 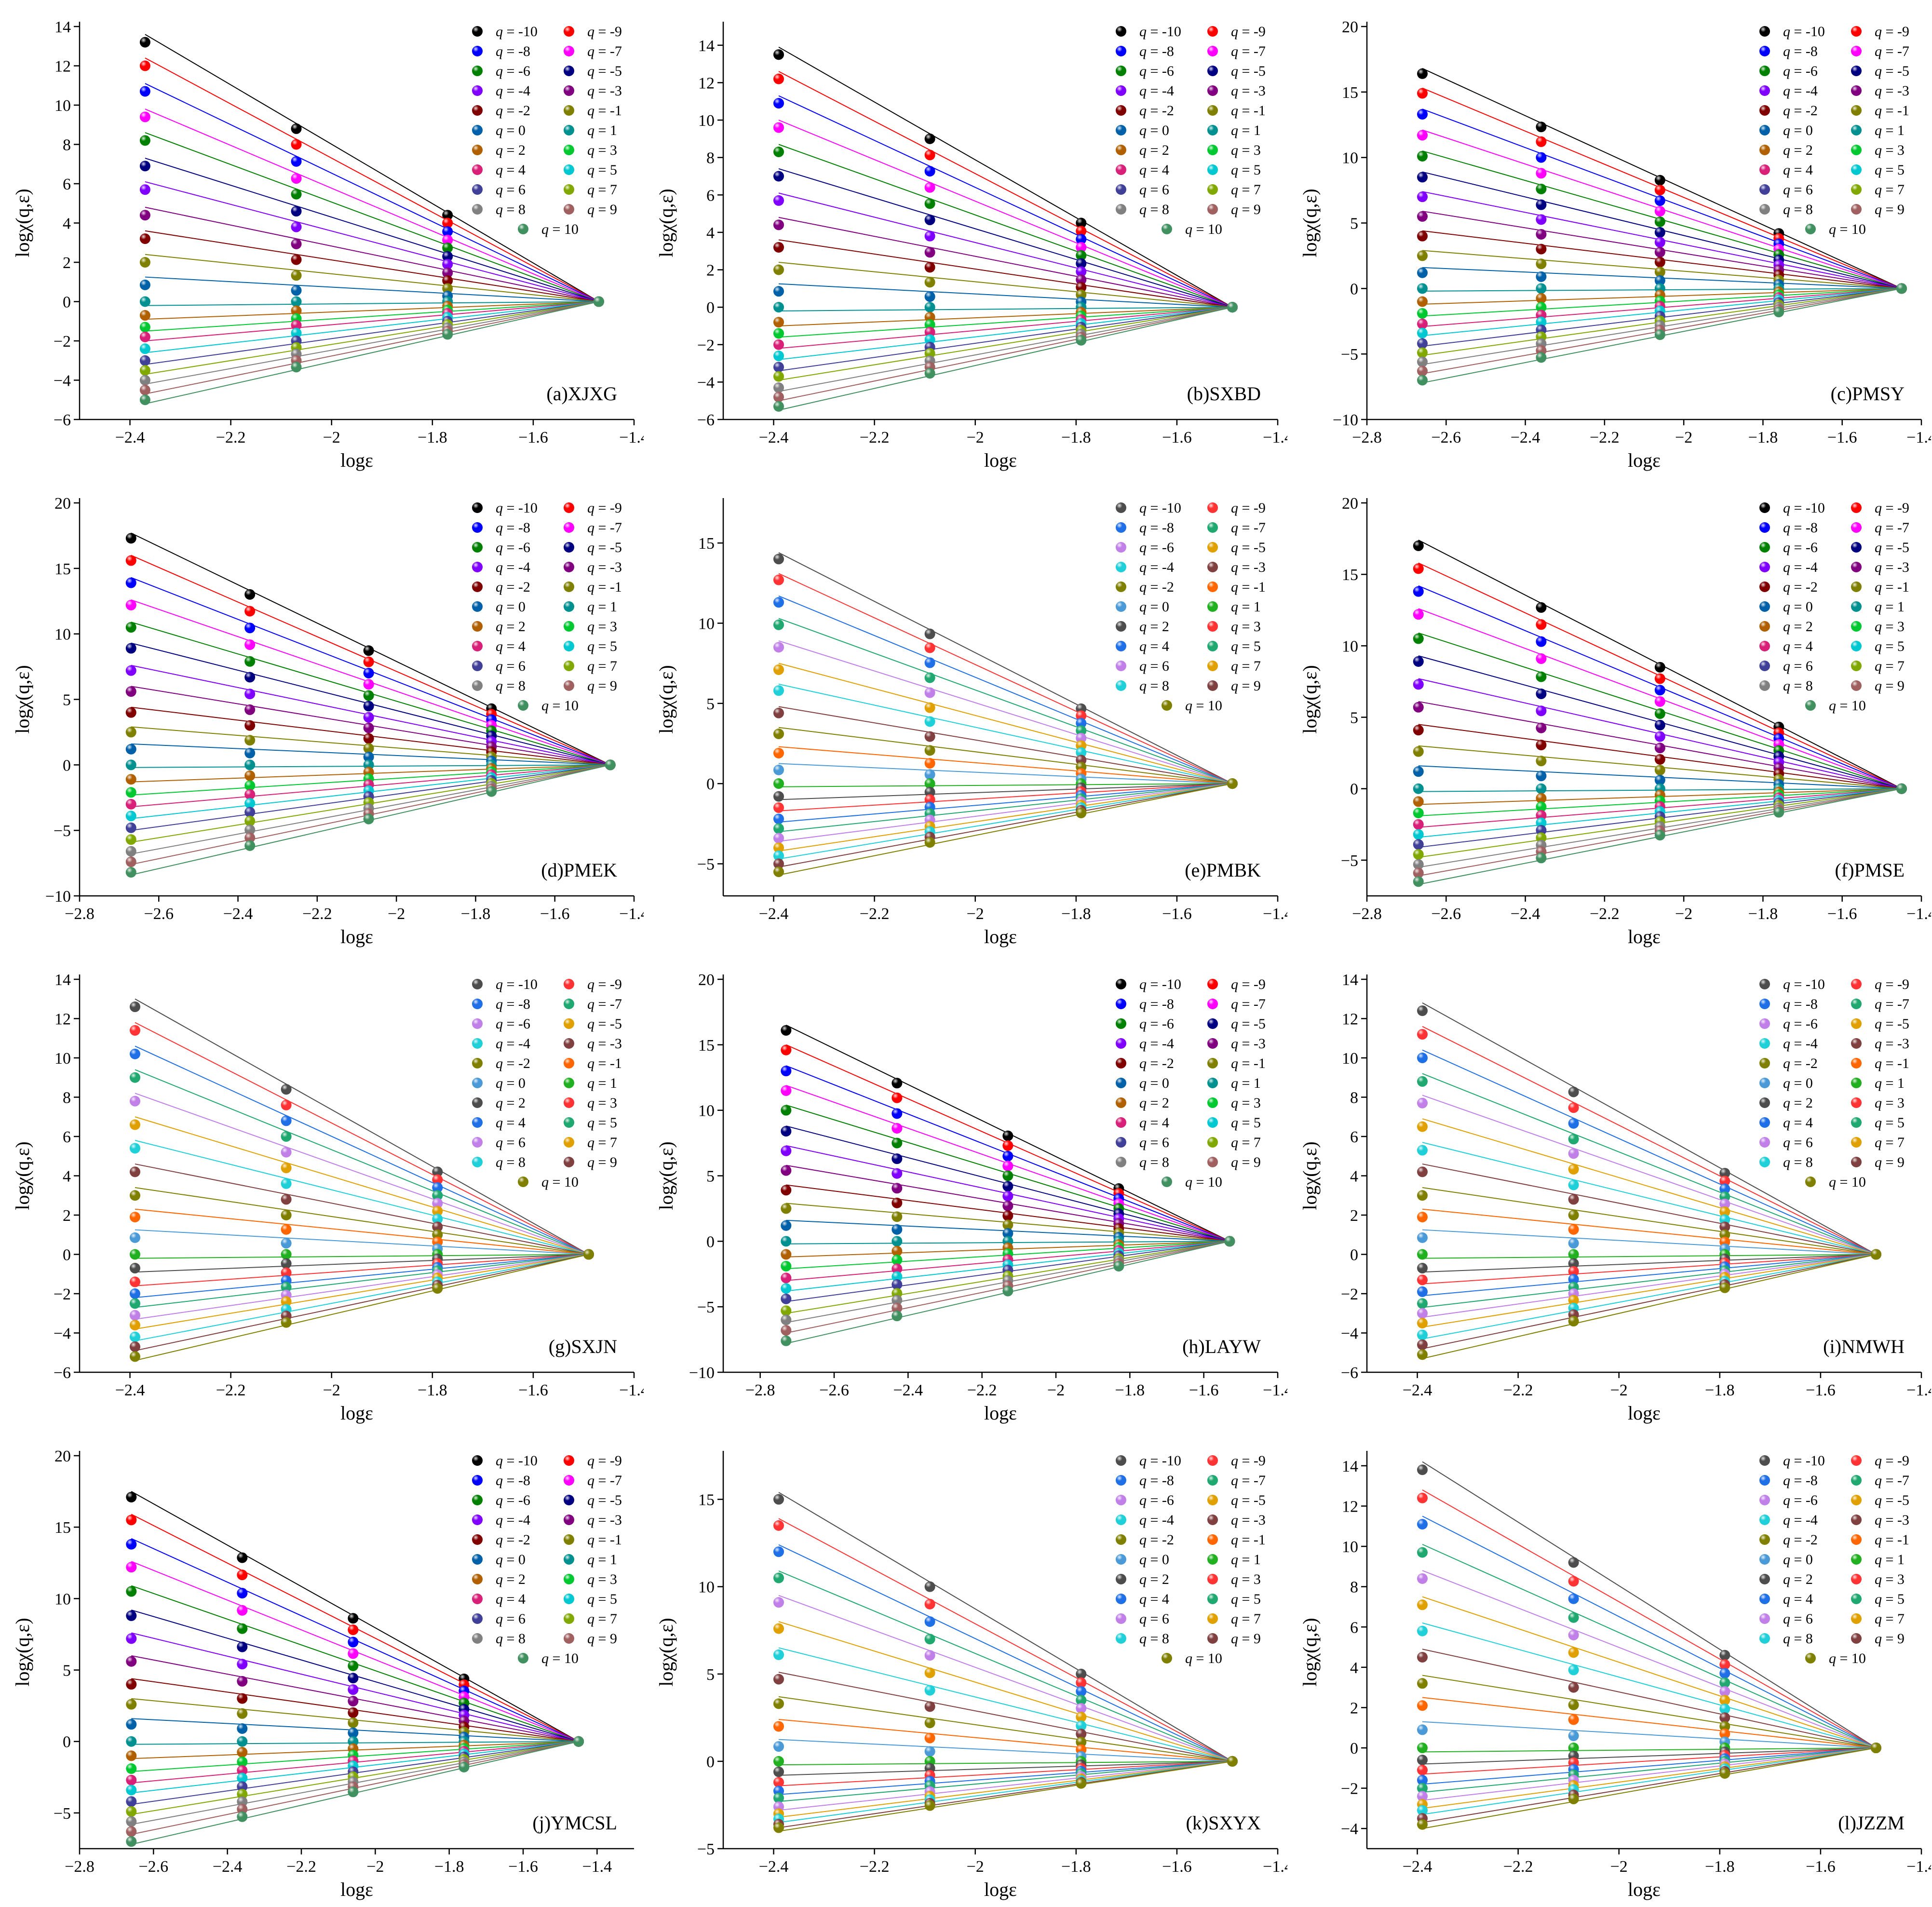 What do you see at coordinates (1154, 209) in the screenshot?
I see `legend-label: q = 8` at bounding box center [1154, 209].